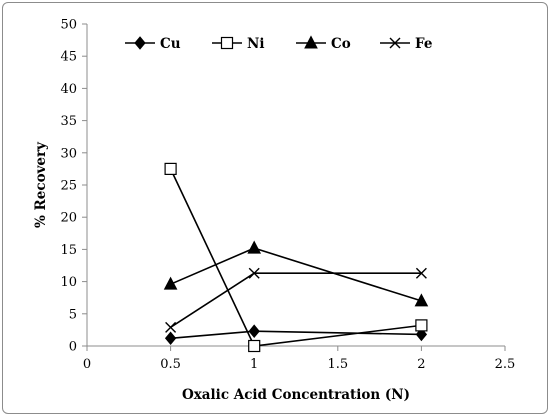 This screenshot has height=416, width=550. I want to click on legend-label-ni: Ni, so click(255, 44).